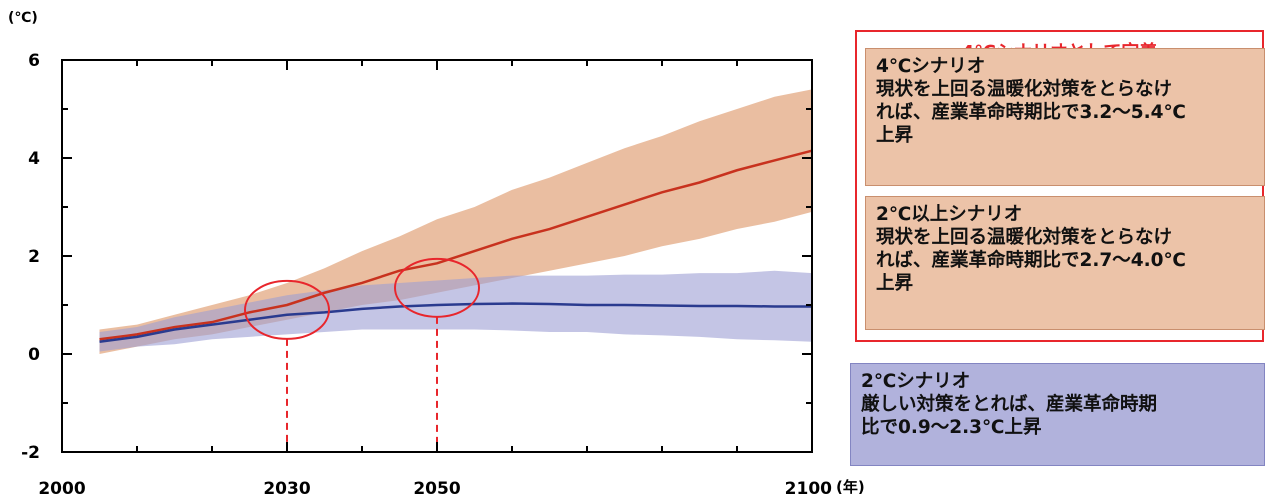 The width and height of the screenshot is (1266, 501). Describe the element at coordinates (30, 453) in the screenshot. I see `y-tick-label: -2` at that location.